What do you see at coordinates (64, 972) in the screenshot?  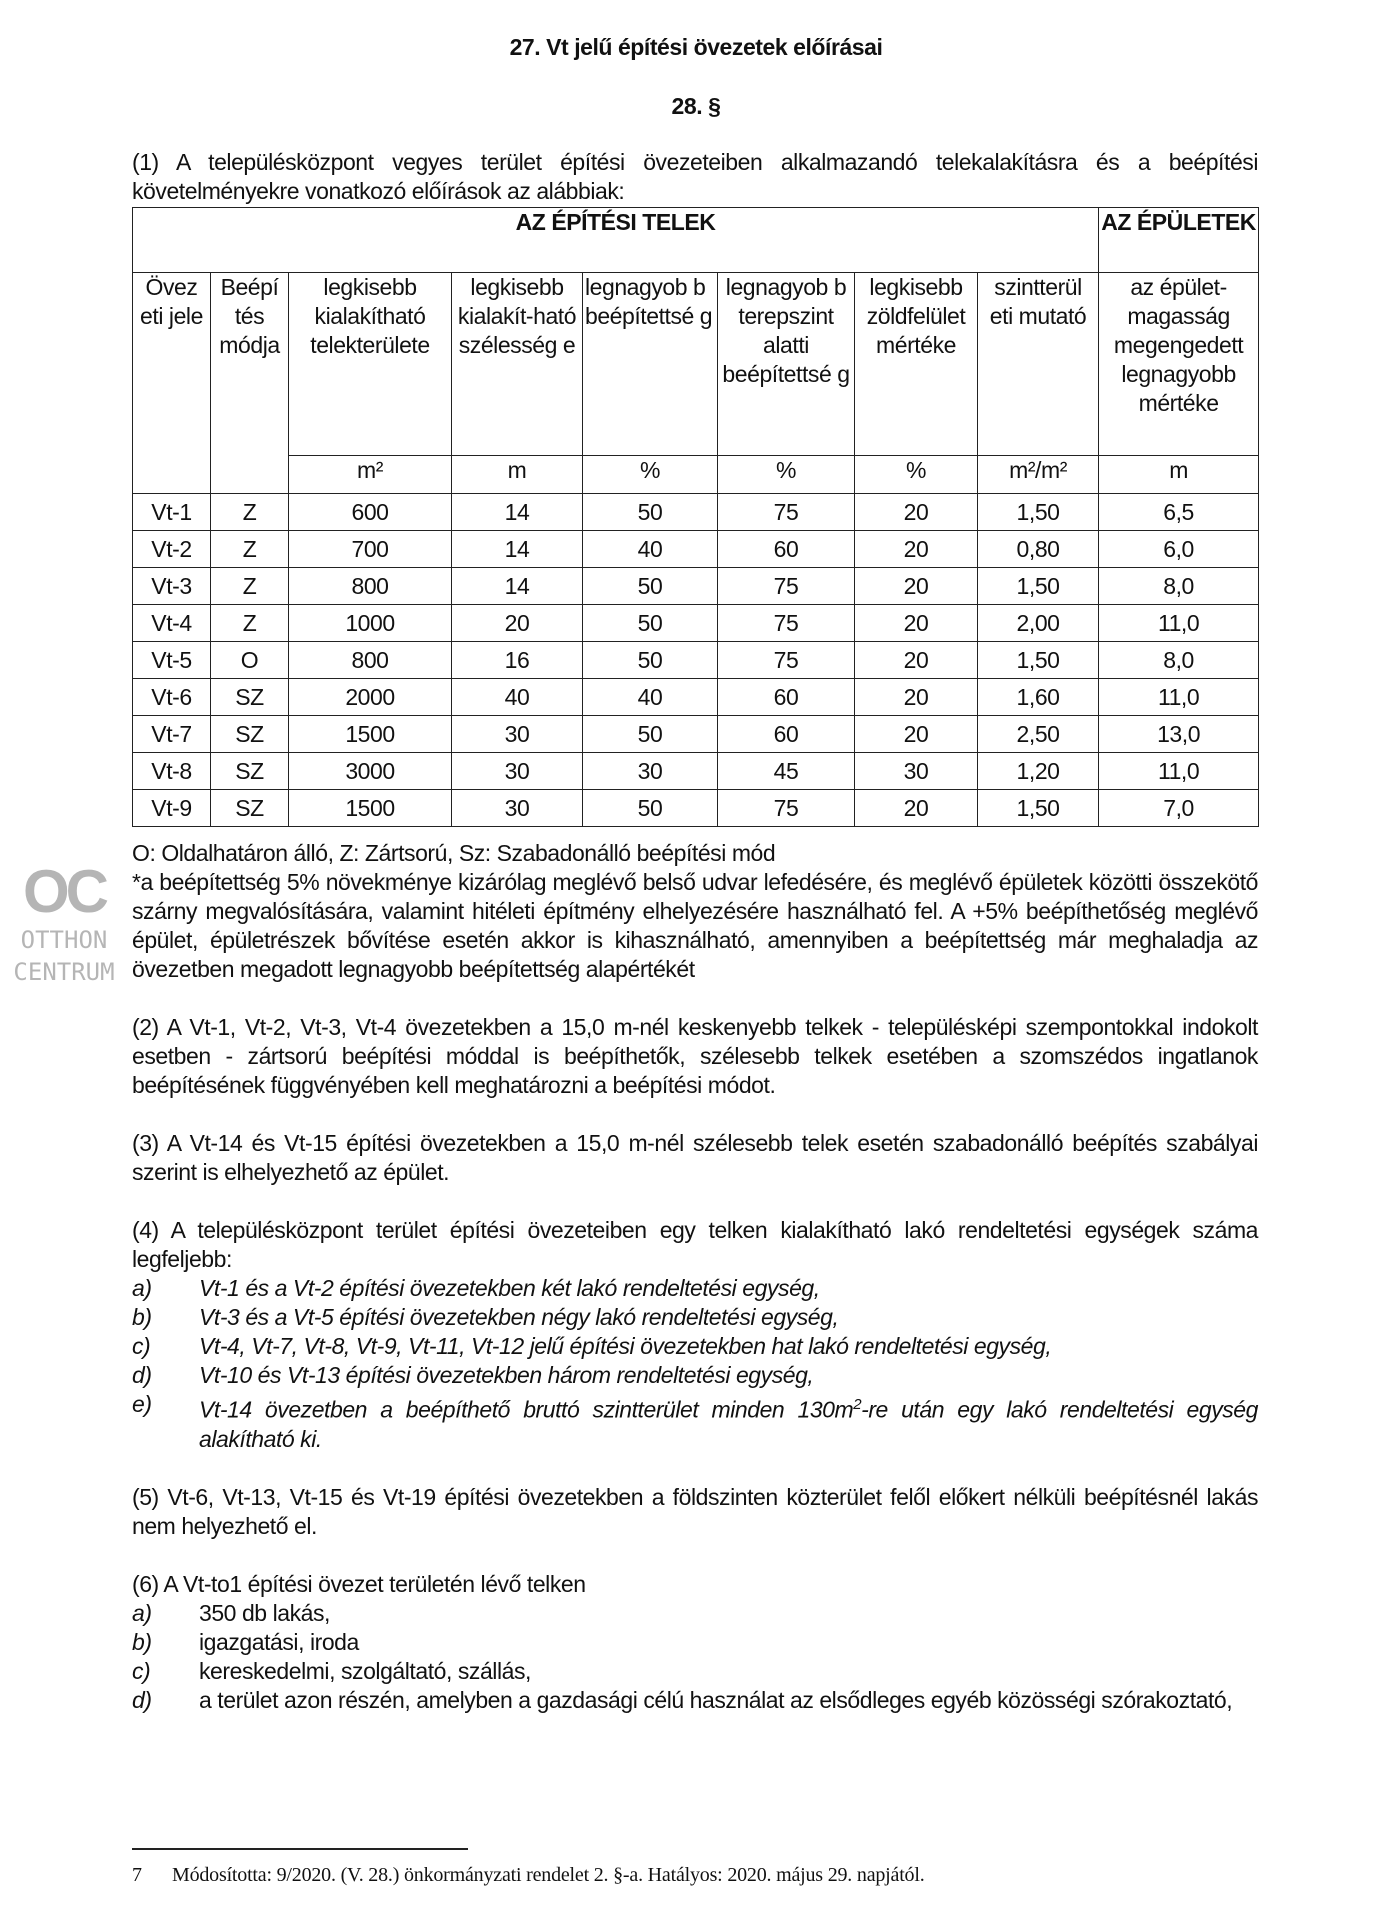 I see `watermark-line2: CENTRUM` at bounding box center [64, 972].